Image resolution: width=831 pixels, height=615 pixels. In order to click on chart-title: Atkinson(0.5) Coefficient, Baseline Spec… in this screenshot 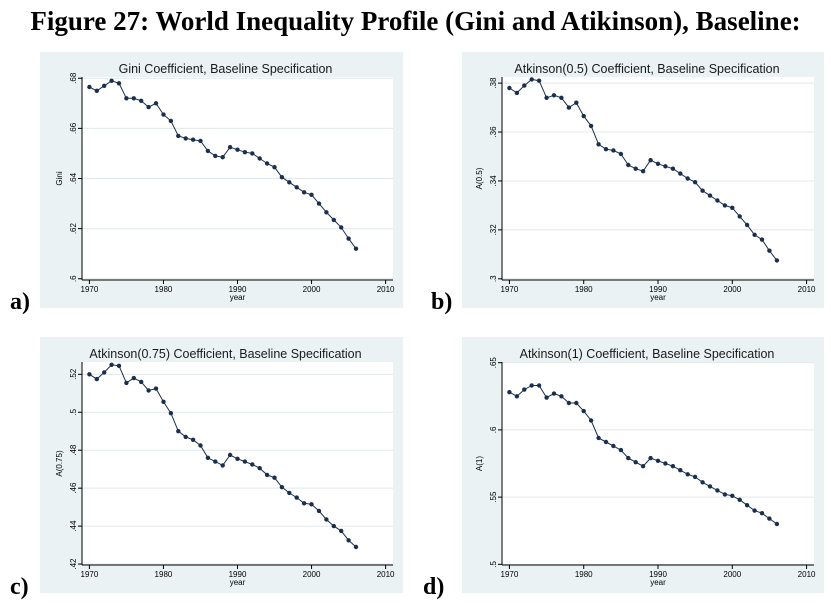, I will do `click(646, 69)`.